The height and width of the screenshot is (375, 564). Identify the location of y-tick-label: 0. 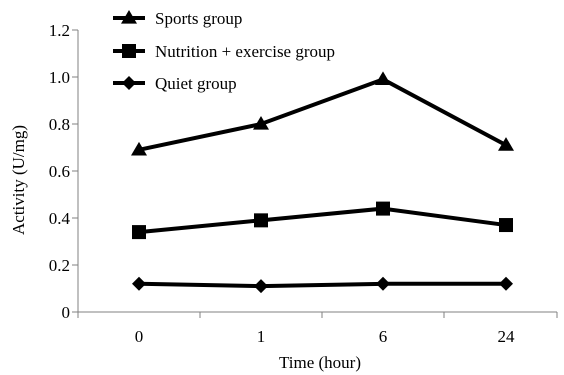
(66, 312).